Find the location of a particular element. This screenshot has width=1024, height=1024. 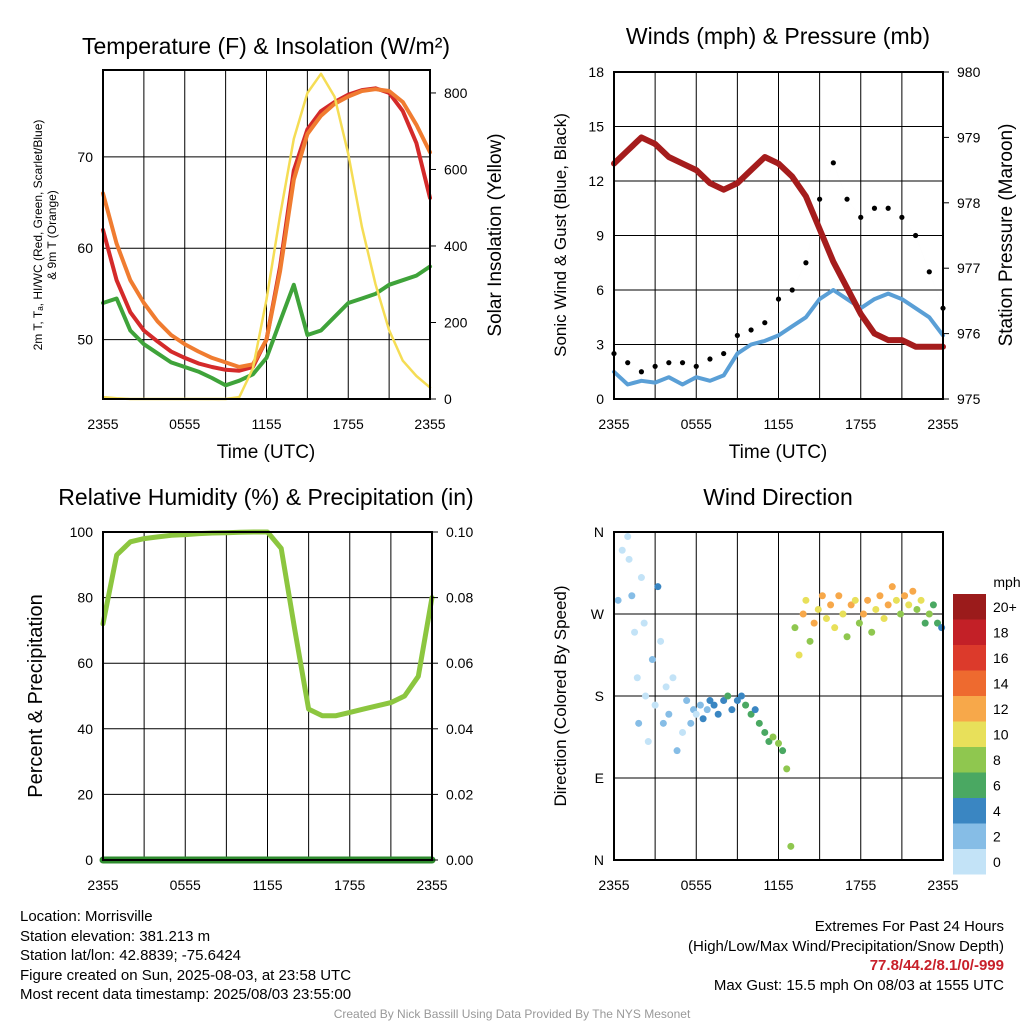

station-location: Location: Morrisville is located at coordinates (86, 916).